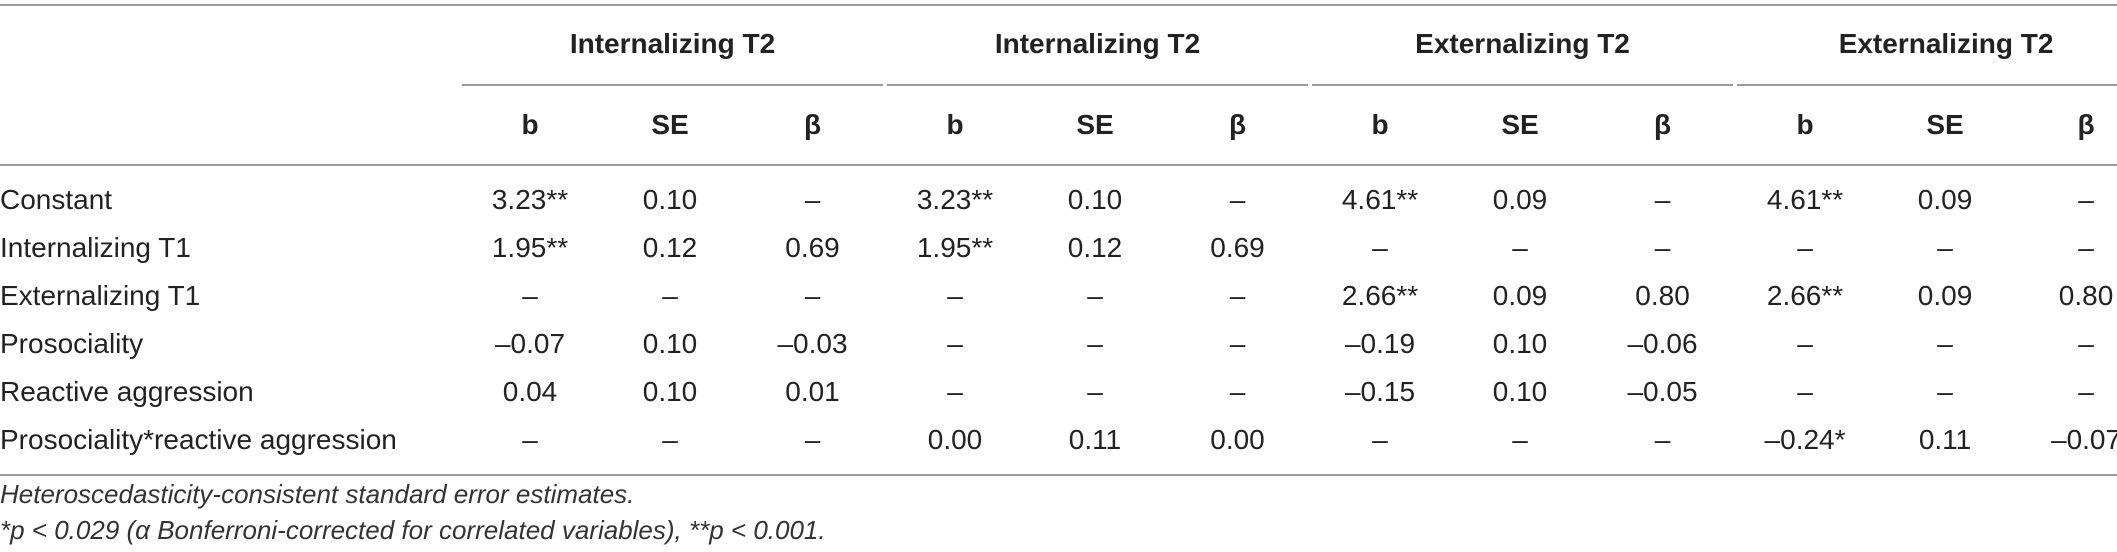  I want to click on row-label: Internalizing T1, so click(95, 247).